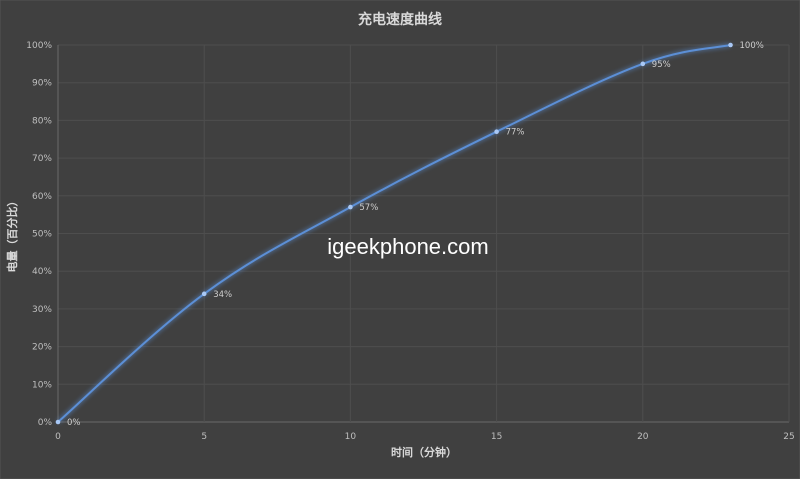  I want to click on data-label: 57%, so click(368, 208).